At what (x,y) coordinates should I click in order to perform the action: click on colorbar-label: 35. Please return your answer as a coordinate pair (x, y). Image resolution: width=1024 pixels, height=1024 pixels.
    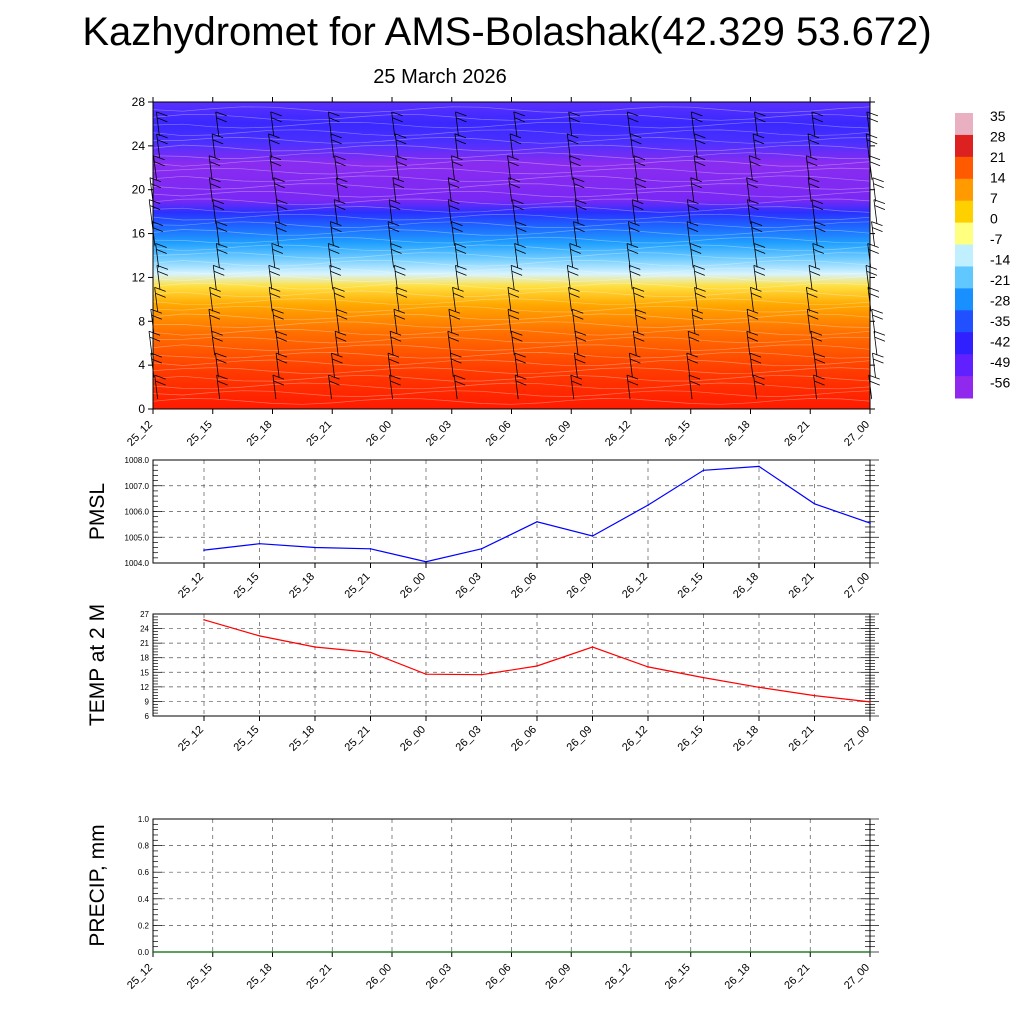
    Looking at the image, I should click on (998, 116).